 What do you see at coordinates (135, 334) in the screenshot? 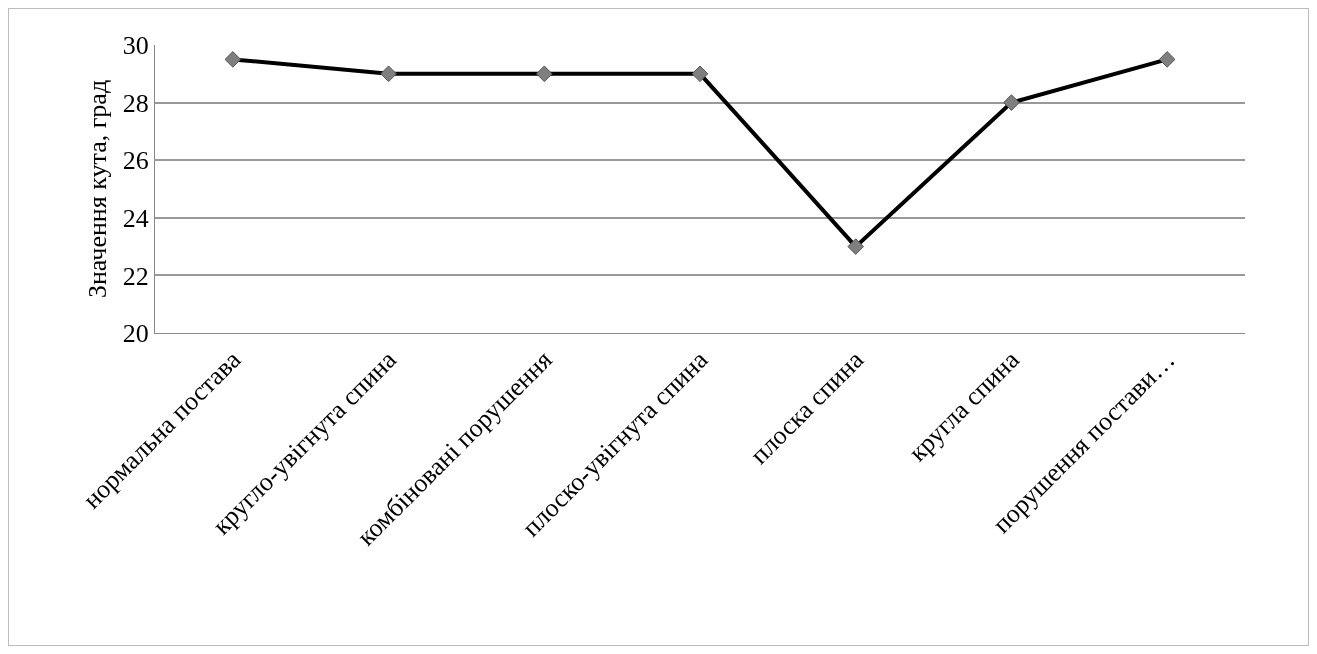
I see `y-tick-label: 20` at bounding box center [135, 334].